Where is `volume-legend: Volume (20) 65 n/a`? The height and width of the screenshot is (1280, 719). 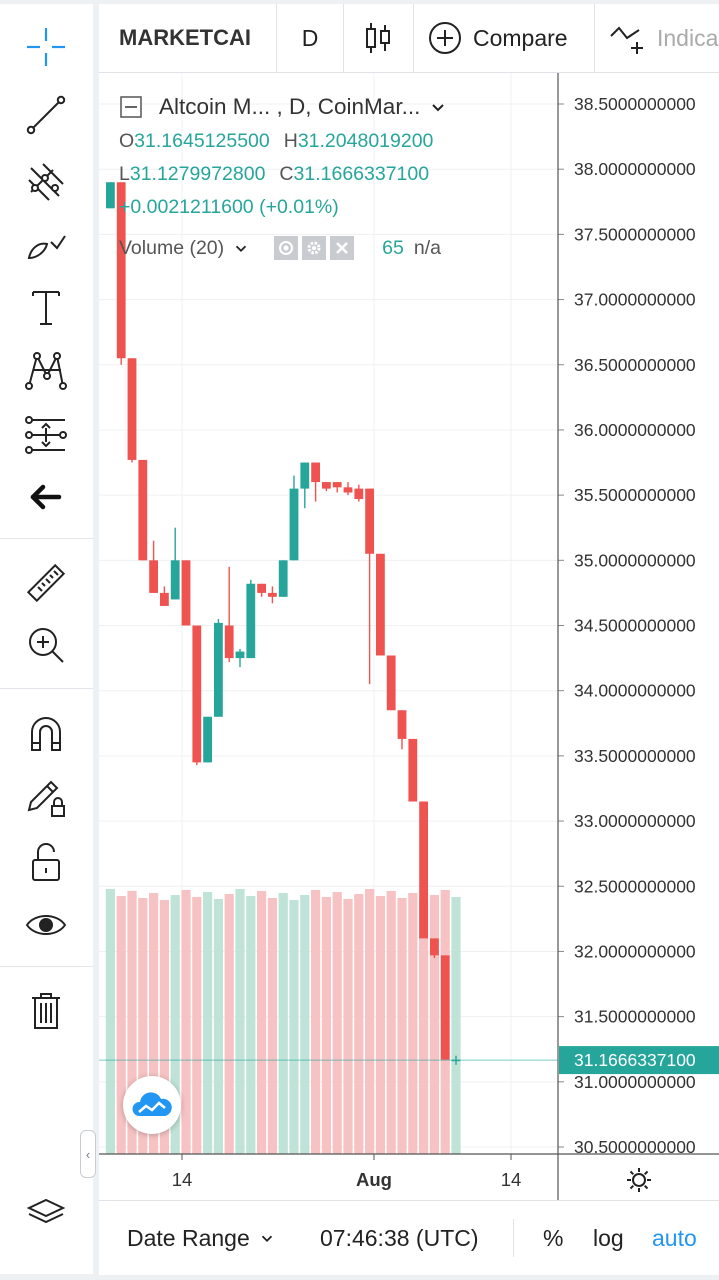
volume-legend: Volume (20) 65 n/a is located at coordinates (280, 248).